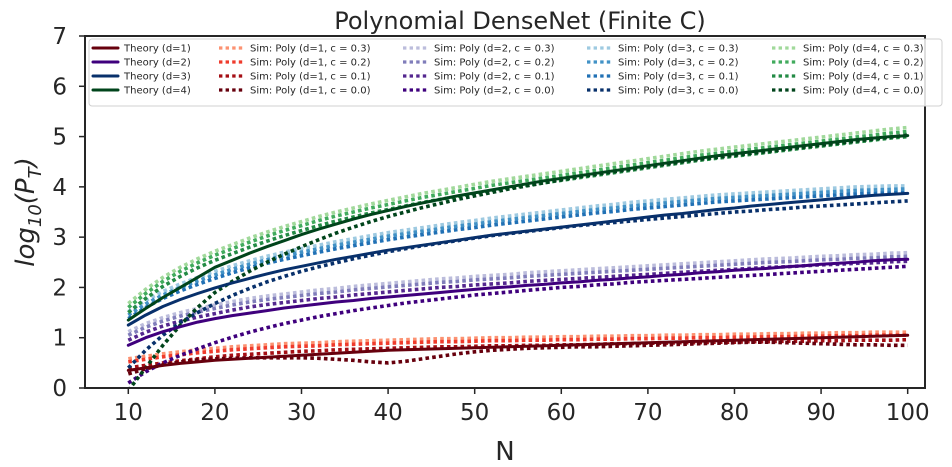  Describe the element at coordinates (522, 407) in the screenshot. I see `x-axis-ticks: 10 20 30 40 50 60 70 80 90 100` at that location.